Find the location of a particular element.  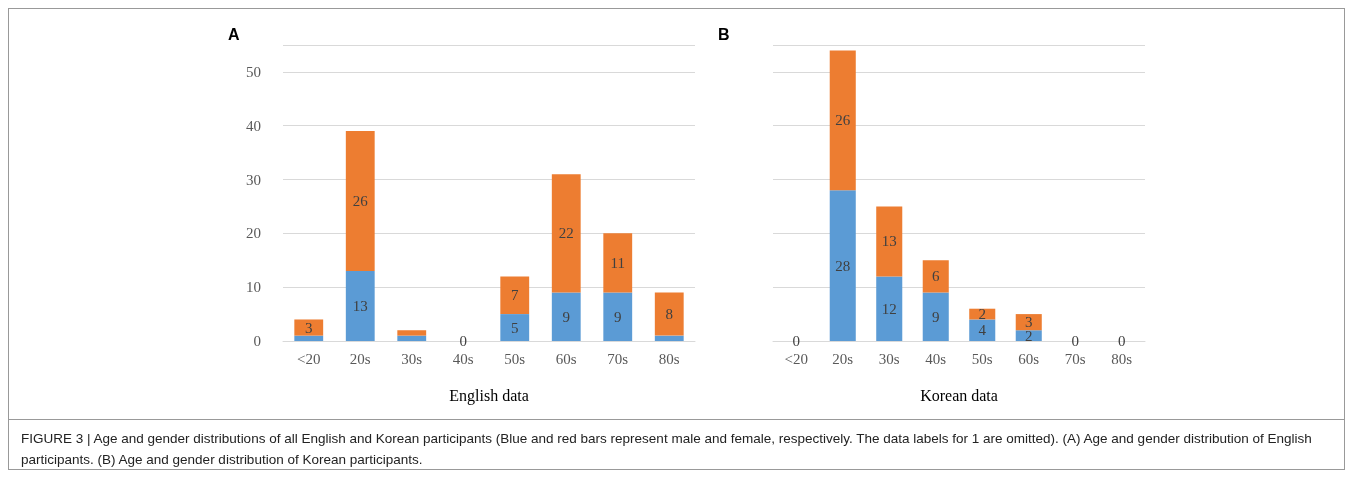

data-label: 22 is located at coordinates (566, 233).